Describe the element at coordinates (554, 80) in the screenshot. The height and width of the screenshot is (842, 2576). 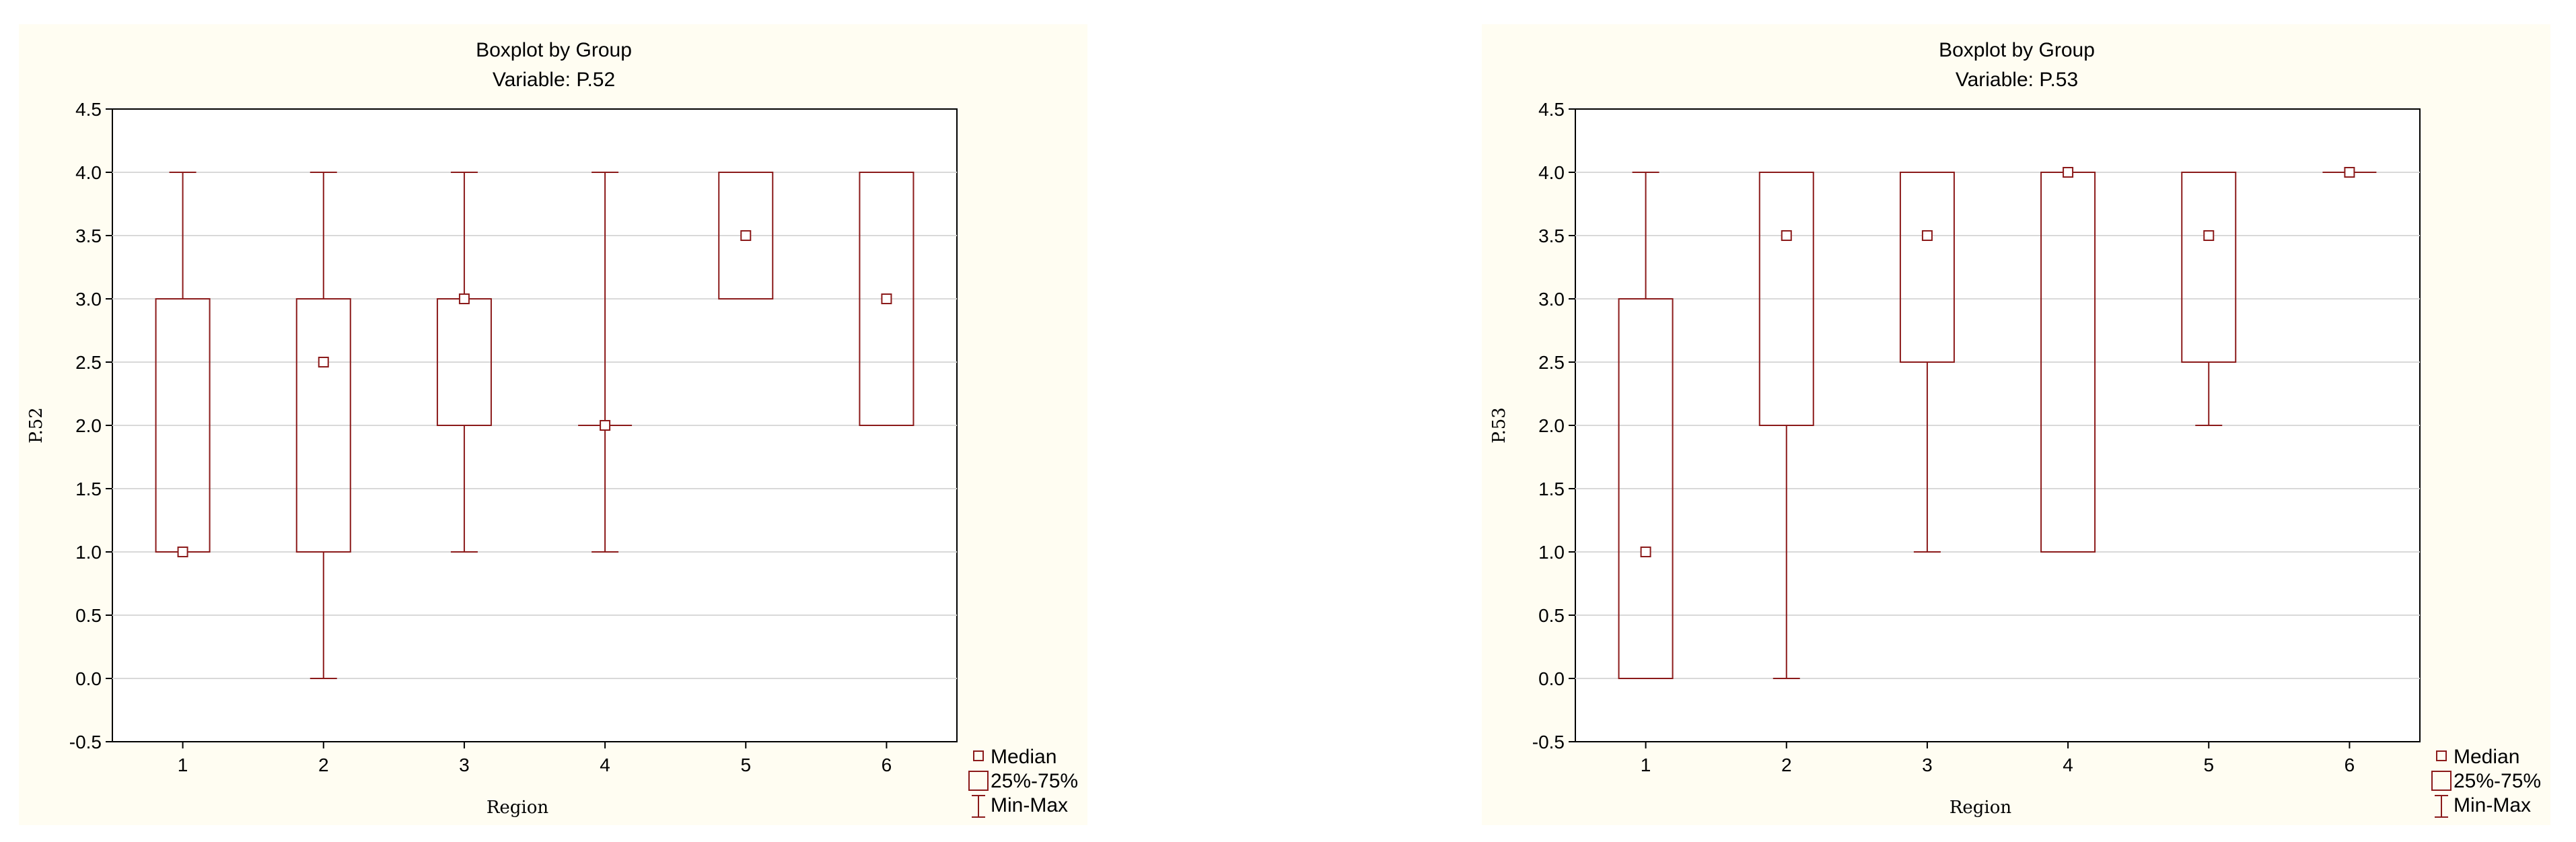
I see `chart-subtitle: Variable: P.52` at that location.